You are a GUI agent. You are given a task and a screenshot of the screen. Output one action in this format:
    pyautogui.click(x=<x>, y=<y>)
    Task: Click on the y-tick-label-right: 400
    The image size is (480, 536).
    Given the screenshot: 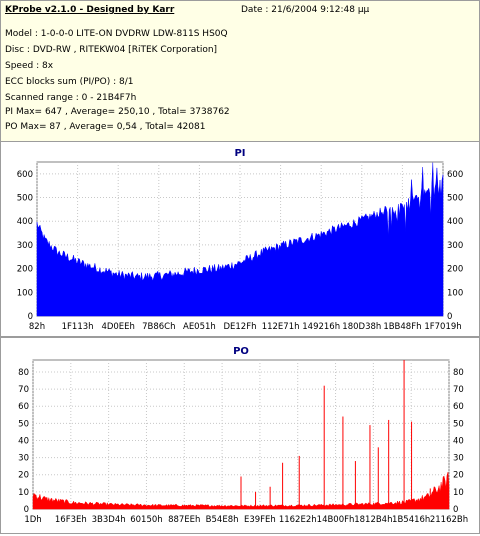 What is the action you would take?
    pyautogui.click(x=455, y=222)
    